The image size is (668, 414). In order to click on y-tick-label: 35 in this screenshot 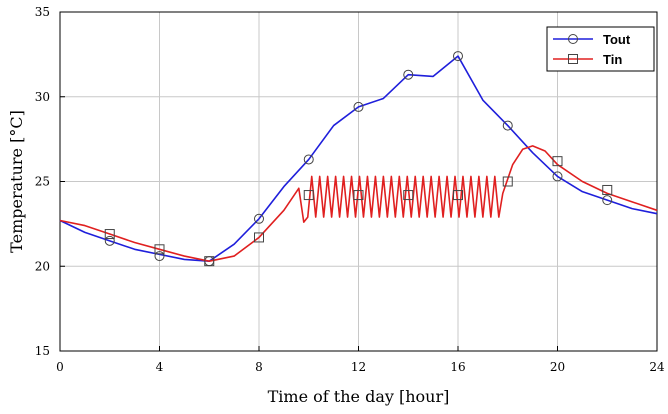, I will do `click(42, 12)`.